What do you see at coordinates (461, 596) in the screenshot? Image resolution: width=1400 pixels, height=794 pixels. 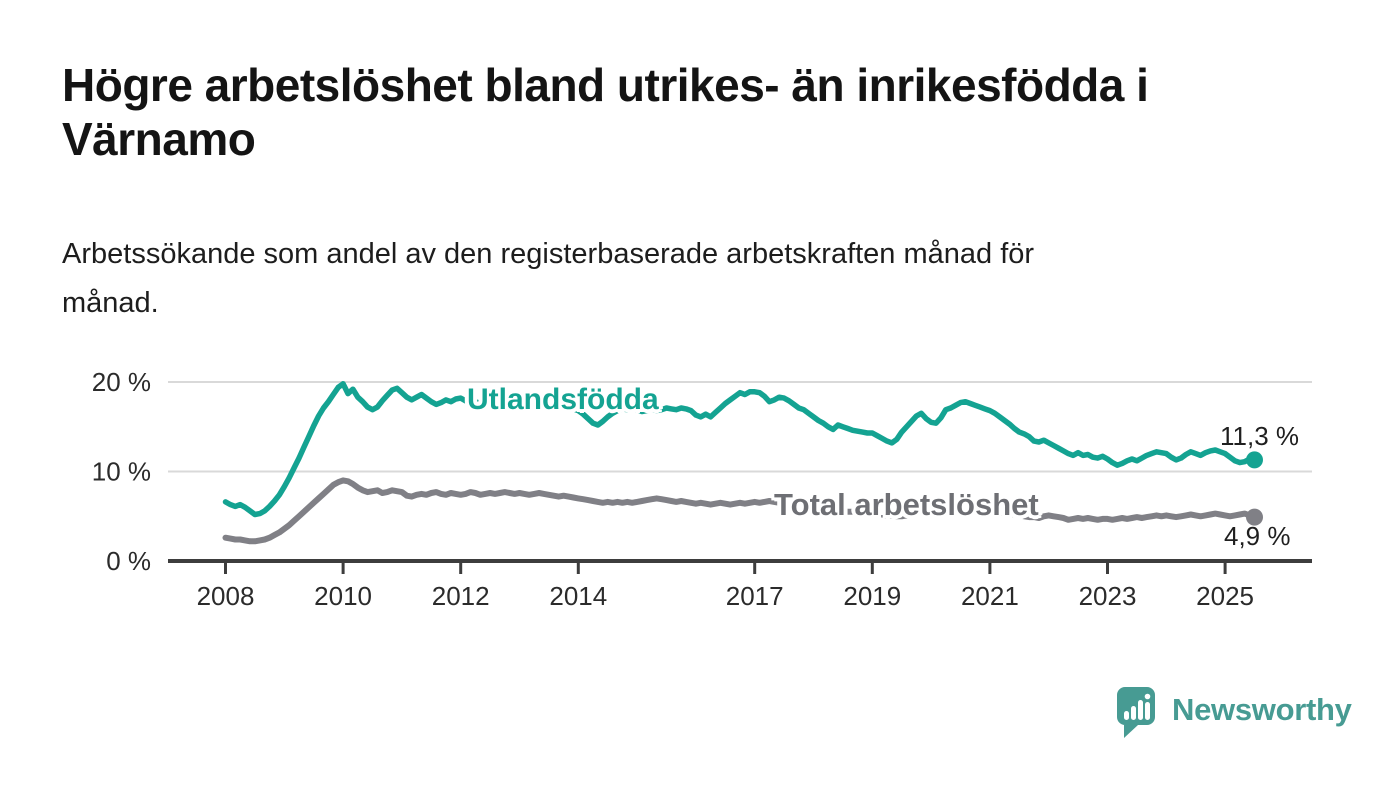 I see `x-axis-label: 2012` at bounding box center [461, 596].